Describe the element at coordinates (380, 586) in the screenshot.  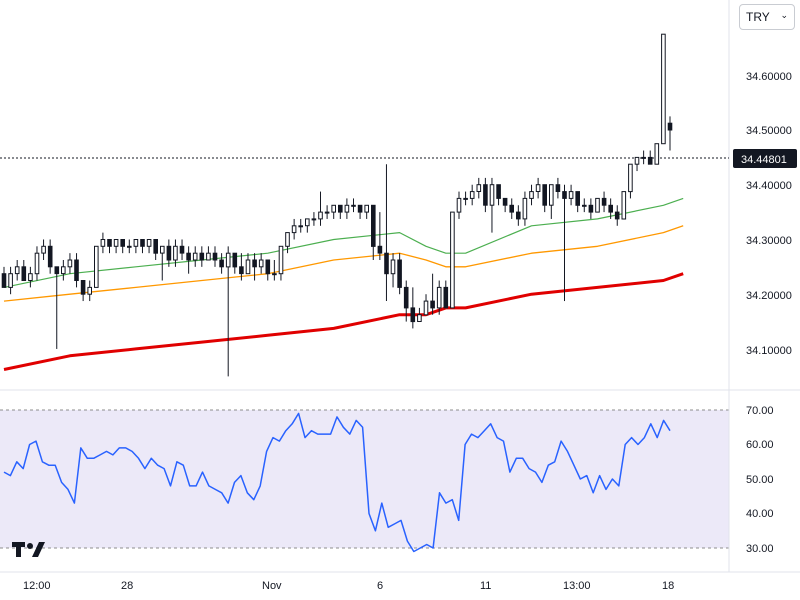
I see `time-tick-label: 6` at that location.